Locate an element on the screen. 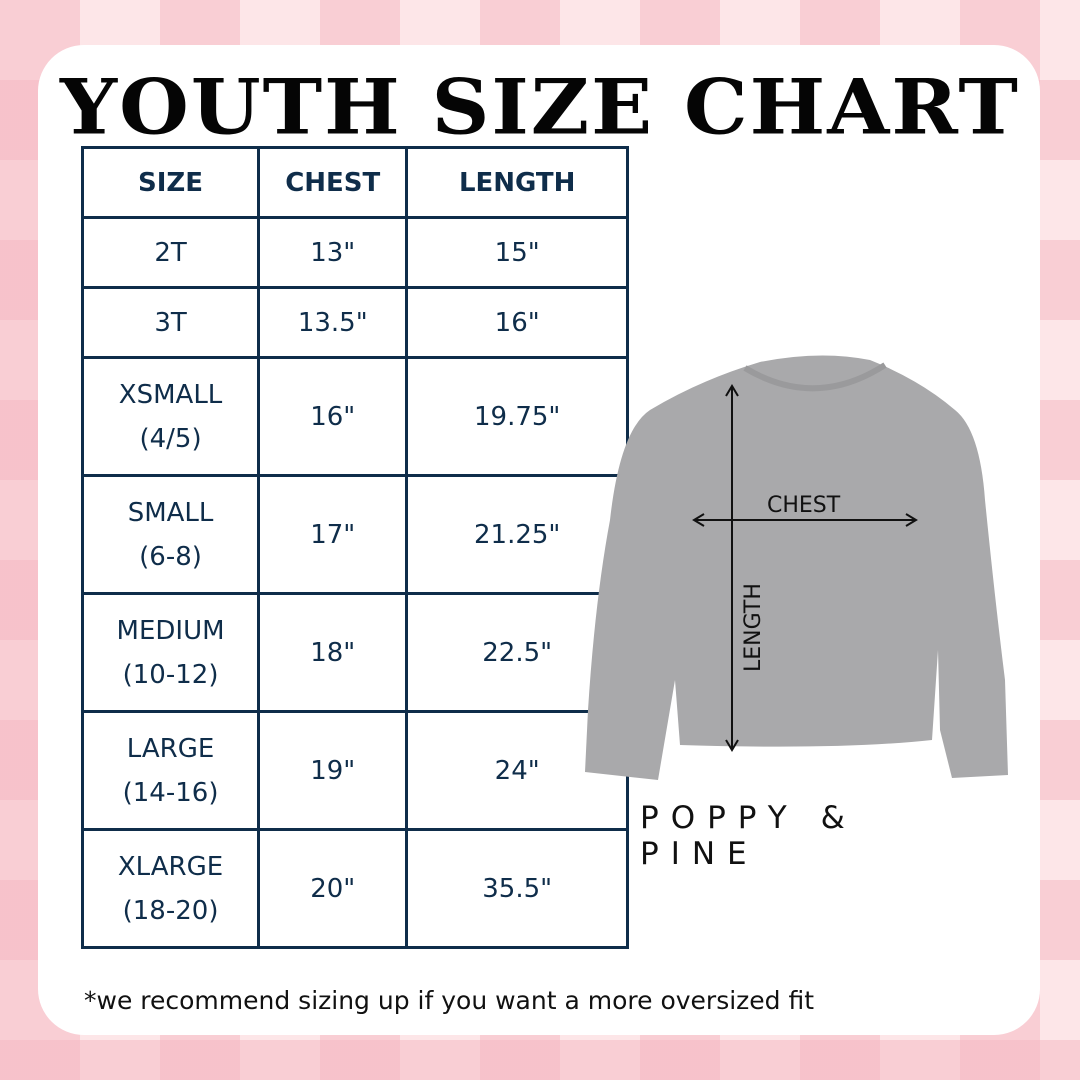 The image size is (1080, 1080). chest-arrowheads is located at coordinates (805, 520).